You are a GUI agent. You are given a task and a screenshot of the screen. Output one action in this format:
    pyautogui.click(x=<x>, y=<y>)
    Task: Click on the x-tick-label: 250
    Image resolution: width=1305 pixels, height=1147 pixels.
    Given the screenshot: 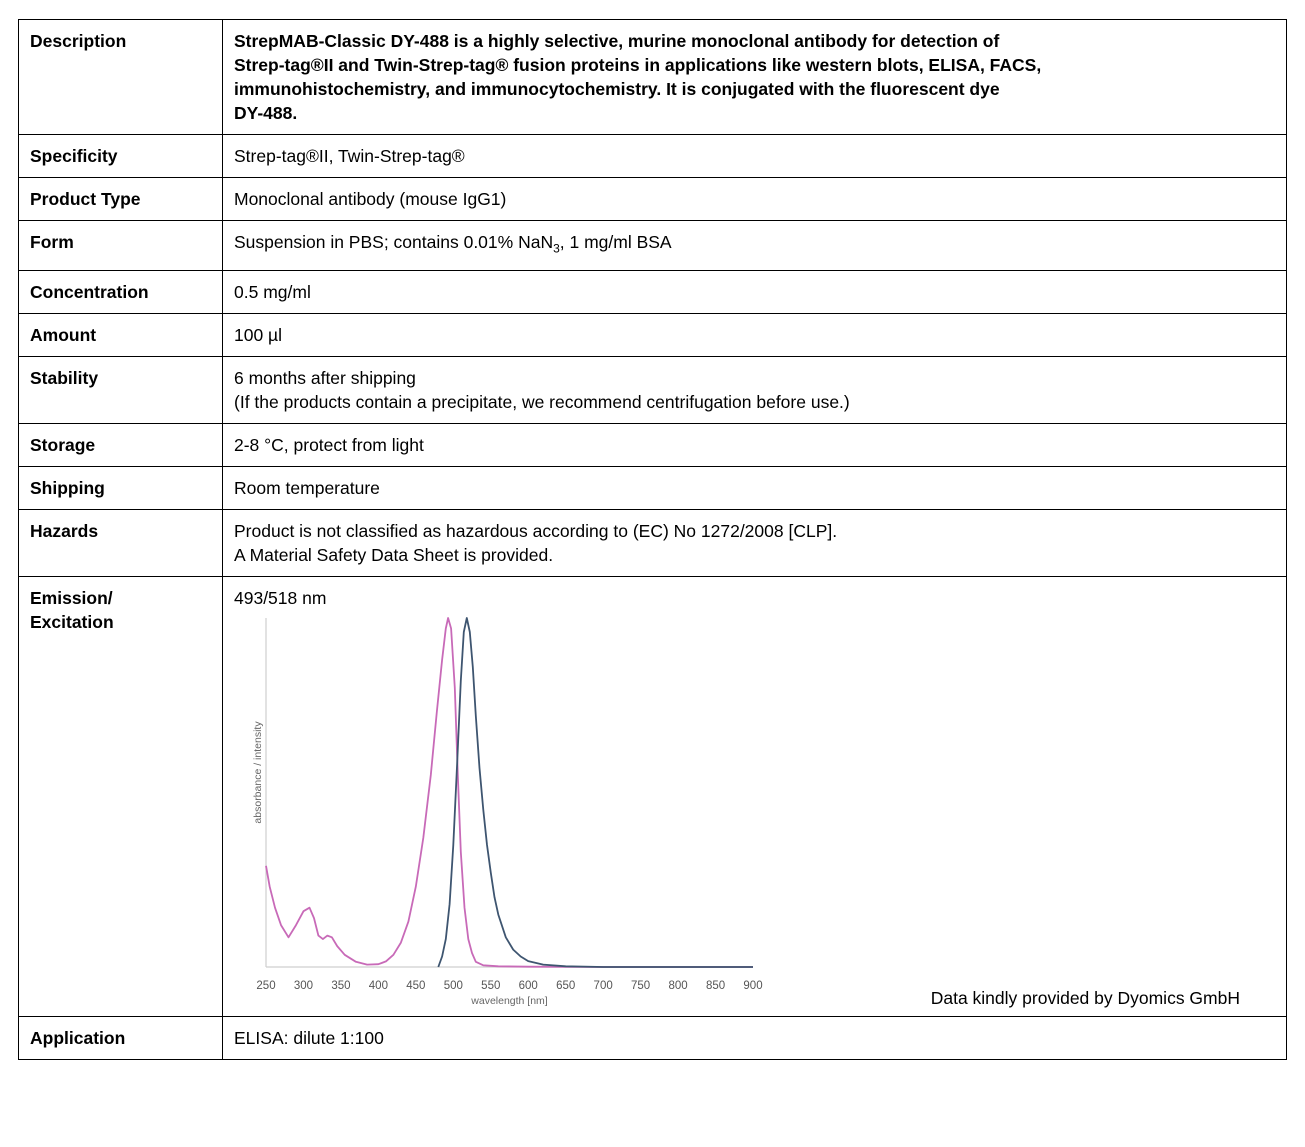 What is the action you would take?
    pyautogui.click(x=265, y=986)
    